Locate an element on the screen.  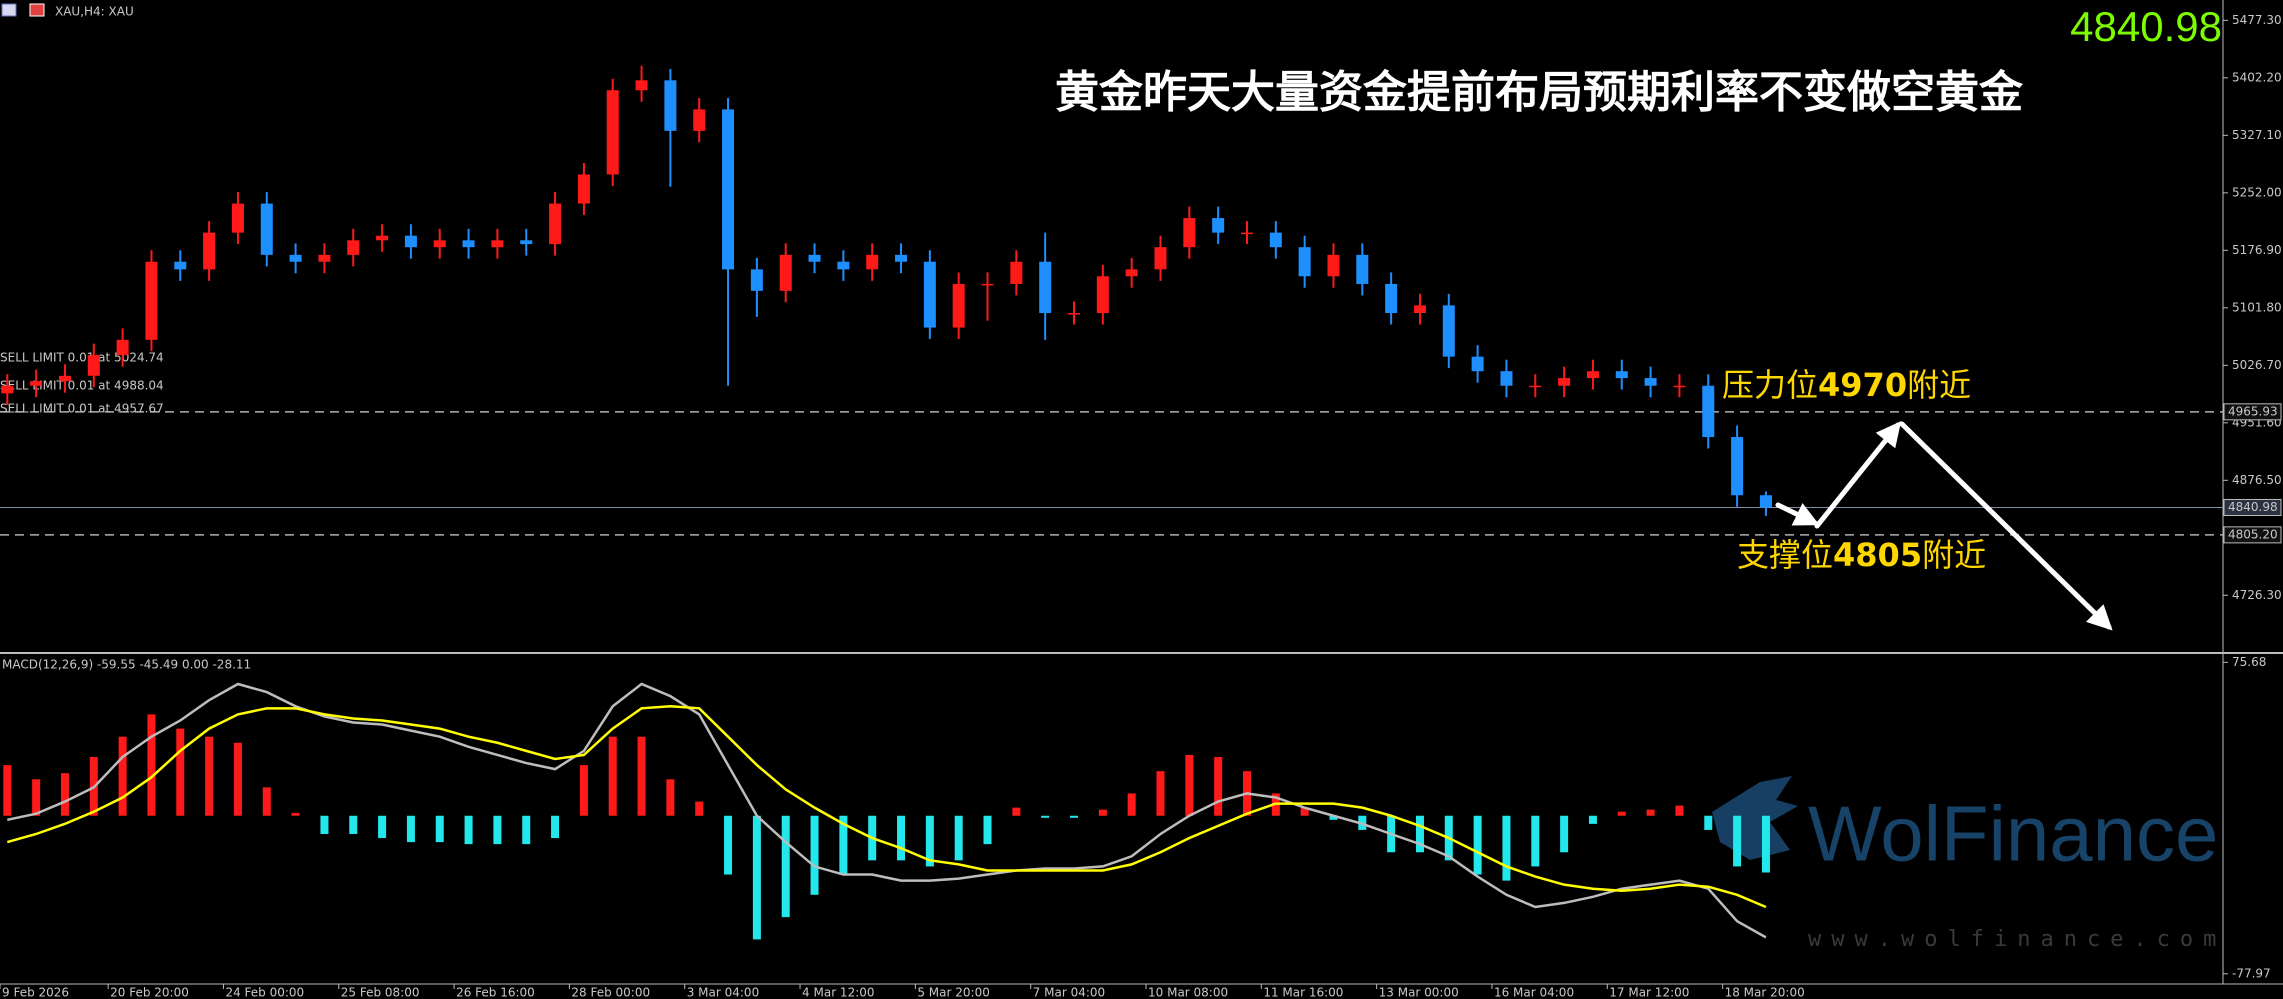
annotation-part: 支撑位 is located at coordinates (1785, 555).